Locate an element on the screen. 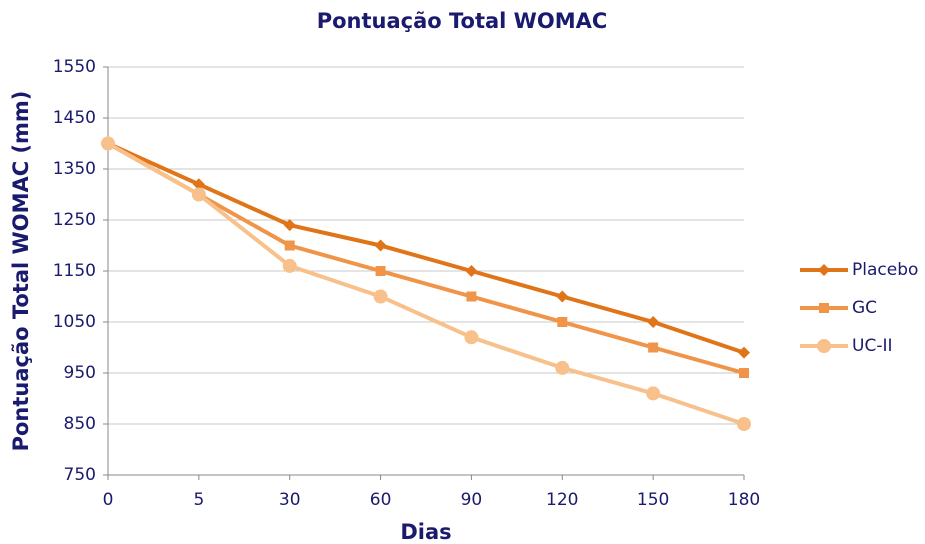 The height and width of the screenshot is (544, 925). y-tick-label: 1450 is located at coordinates (74, 118).